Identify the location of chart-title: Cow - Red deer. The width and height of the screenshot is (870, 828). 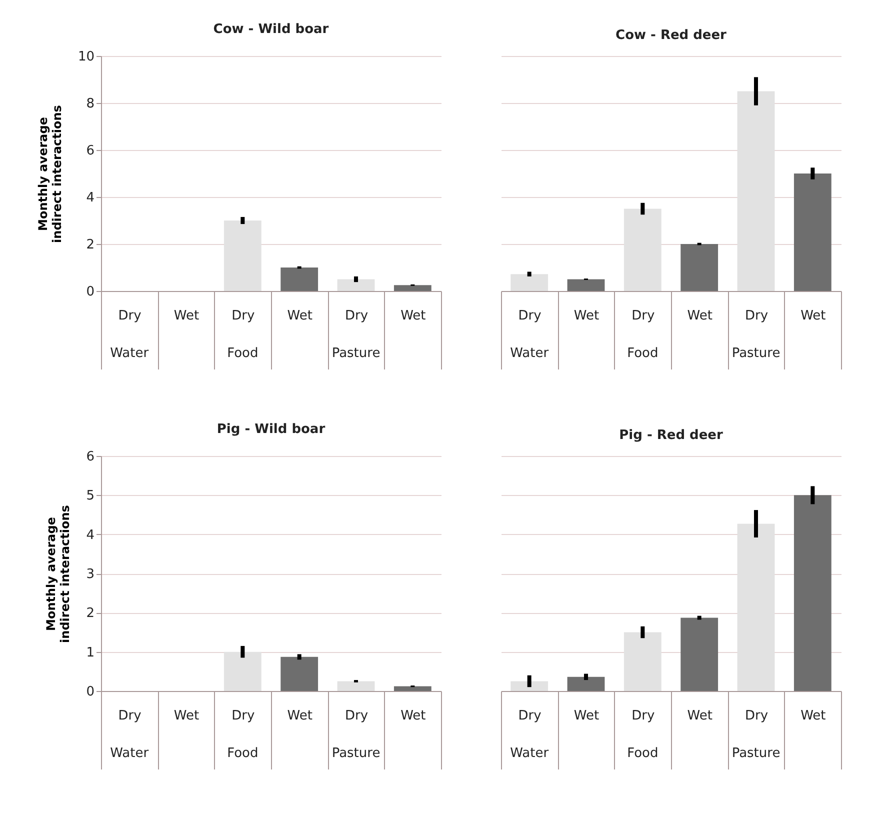
(672, 35).